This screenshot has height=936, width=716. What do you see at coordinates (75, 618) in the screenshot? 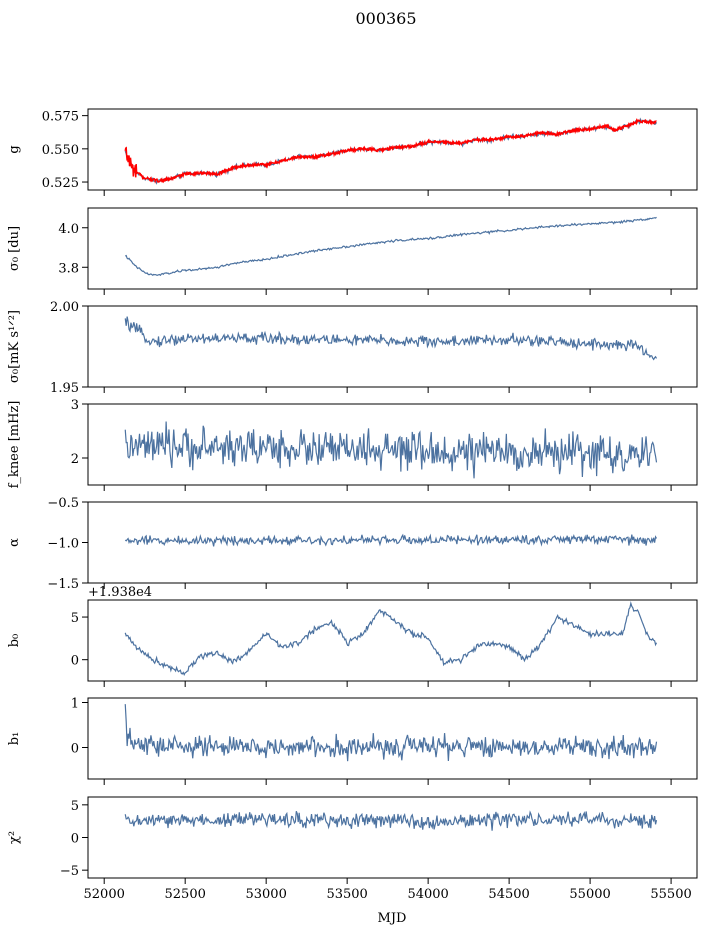
I see `y-tick-label-b0: 5` at bounding box center [75, 618].